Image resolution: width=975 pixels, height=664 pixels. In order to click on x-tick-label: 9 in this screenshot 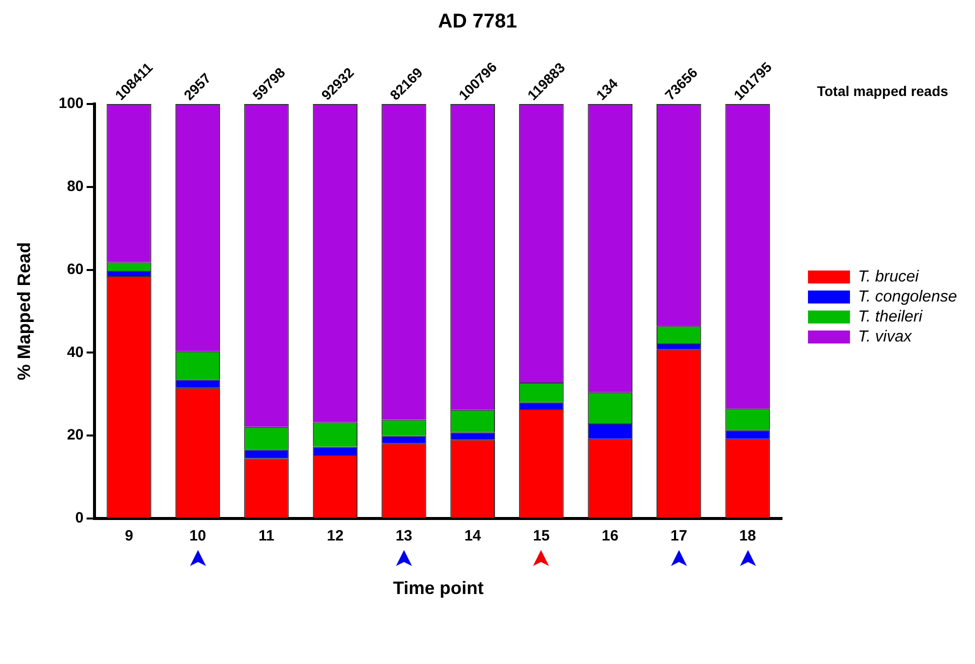, I will do `click(129, 536)`.